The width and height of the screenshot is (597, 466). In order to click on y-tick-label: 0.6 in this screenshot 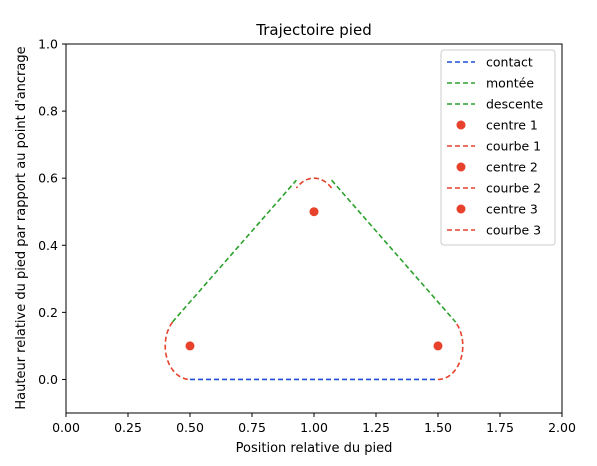, I will do `click(48, 178)`.